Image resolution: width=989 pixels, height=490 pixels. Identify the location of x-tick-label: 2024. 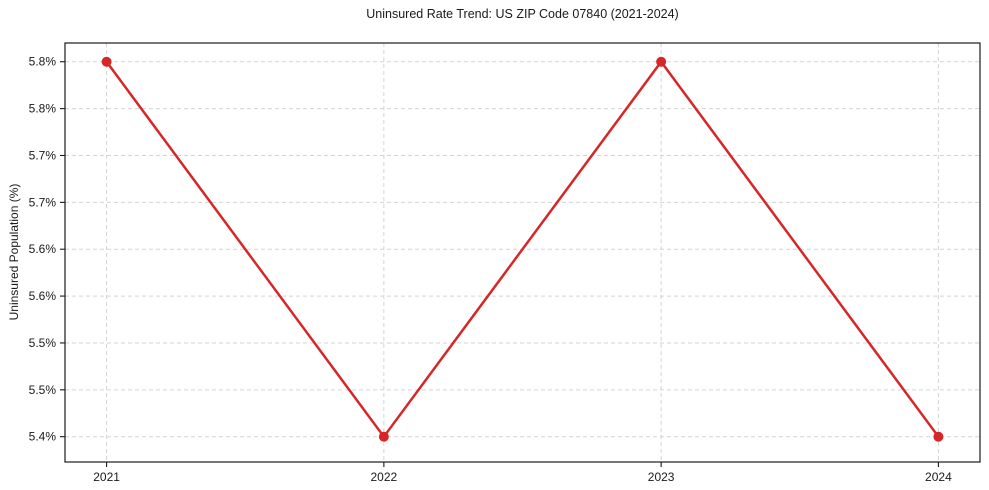
(938, 477).